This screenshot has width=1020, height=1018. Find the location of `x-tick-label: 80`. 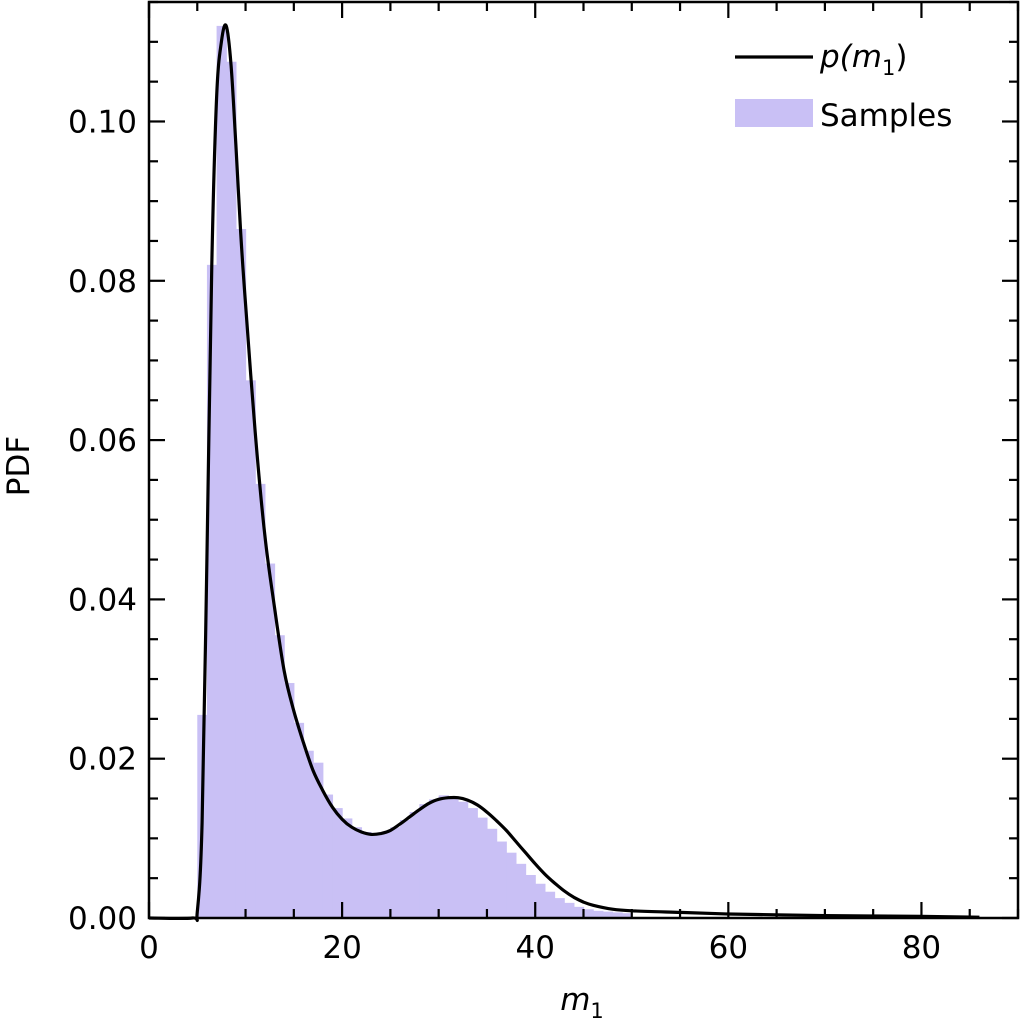

x-tick-label: 80 is located at coordinates (921, 948).